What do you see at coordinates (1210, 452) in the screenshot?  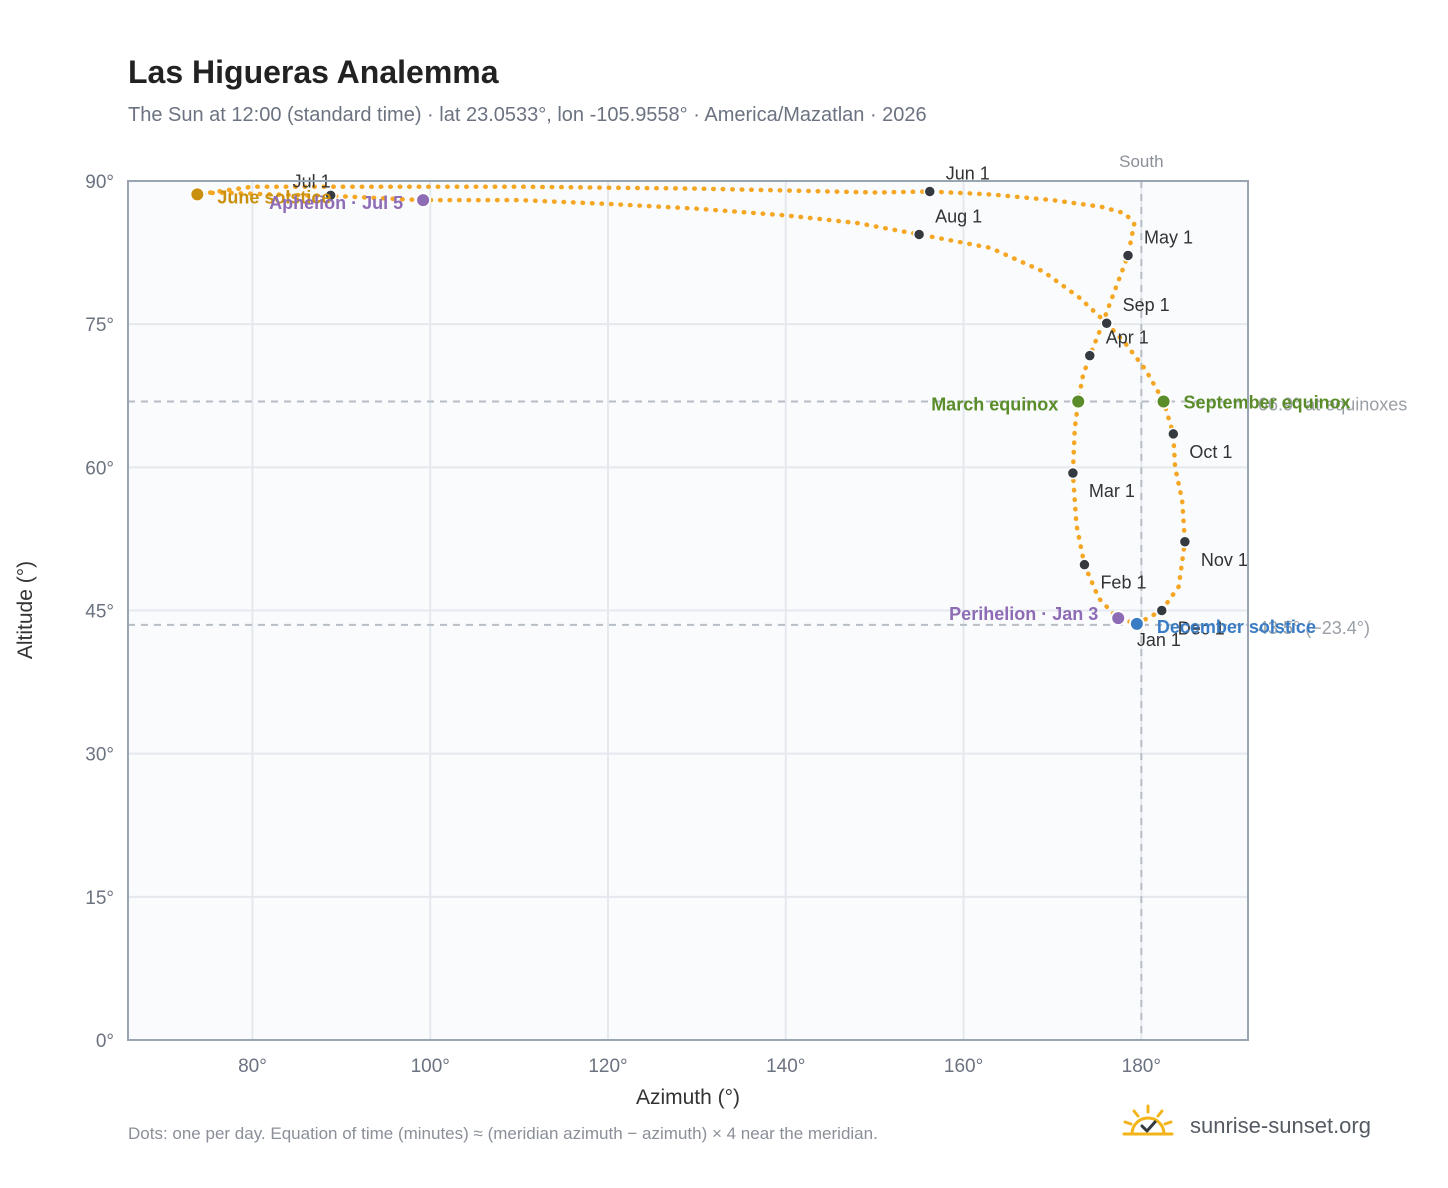 I see `month-marker-label: Oct 1` at bounding box center [1210, 452].